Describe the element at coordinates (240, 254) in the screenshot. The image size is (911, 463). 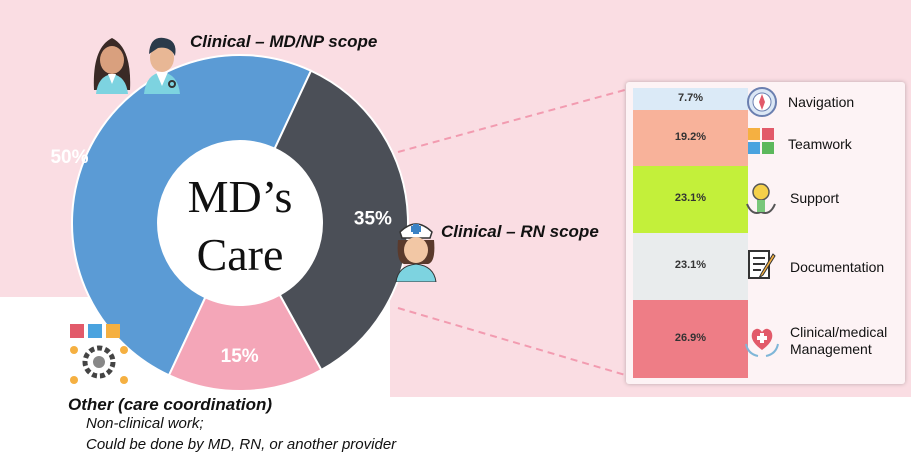
I see `center-title-line2: Care` at that location.